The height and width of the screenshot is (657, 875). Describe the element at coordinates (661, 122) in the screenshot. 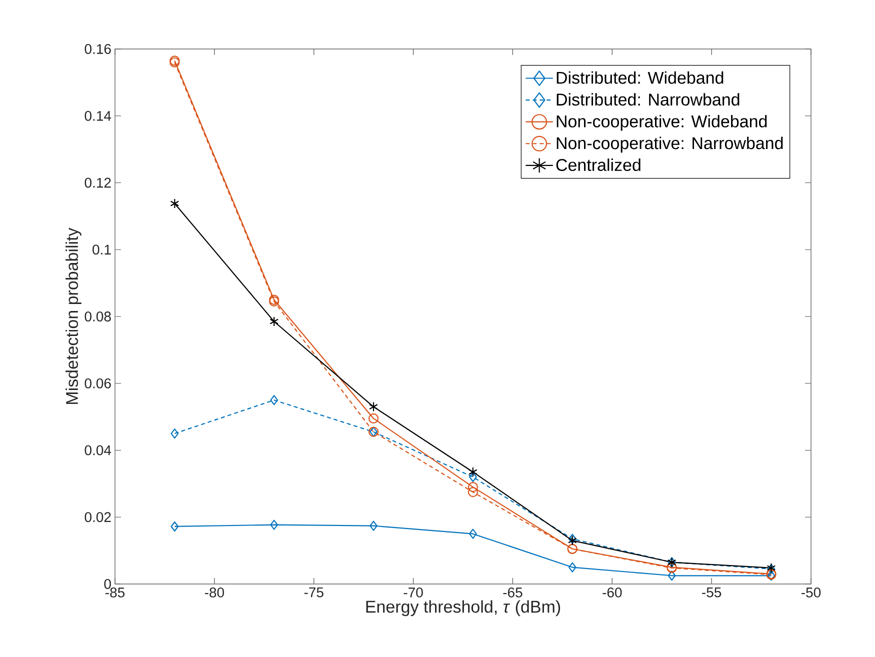

I see `legend-label: Non-cooperative: Wideband` at that location.